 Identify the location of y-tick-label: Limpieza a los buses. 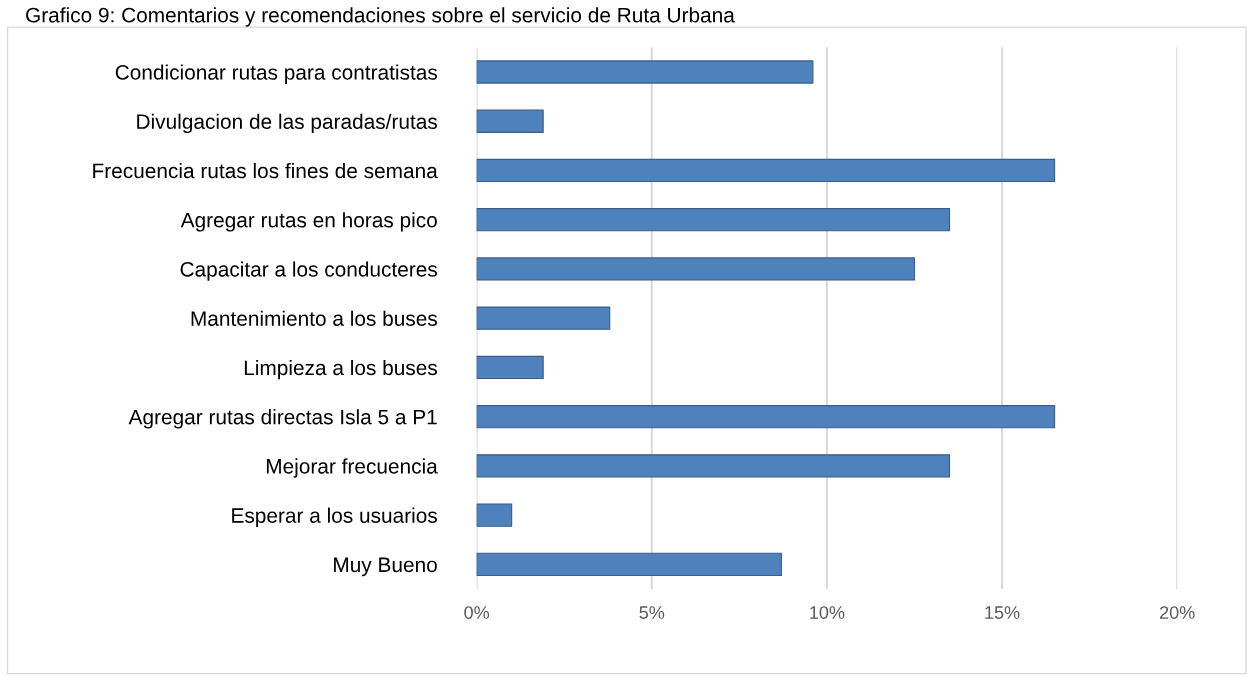
(340, 369).